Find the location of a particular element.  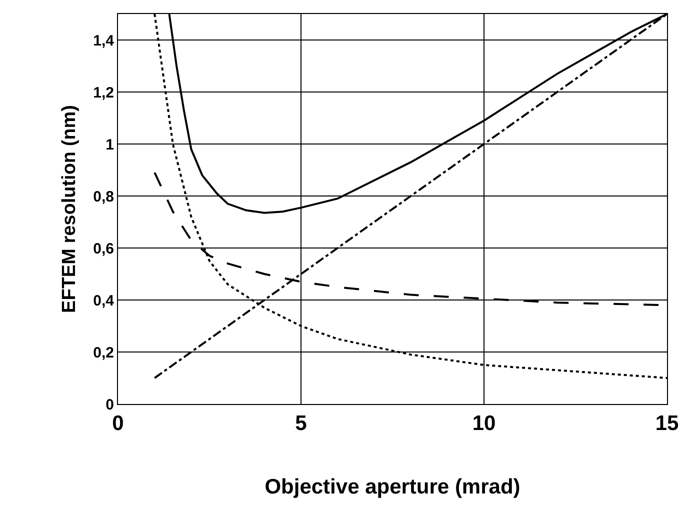

y-tick-label: 1 is located at coordinates (110, 145).